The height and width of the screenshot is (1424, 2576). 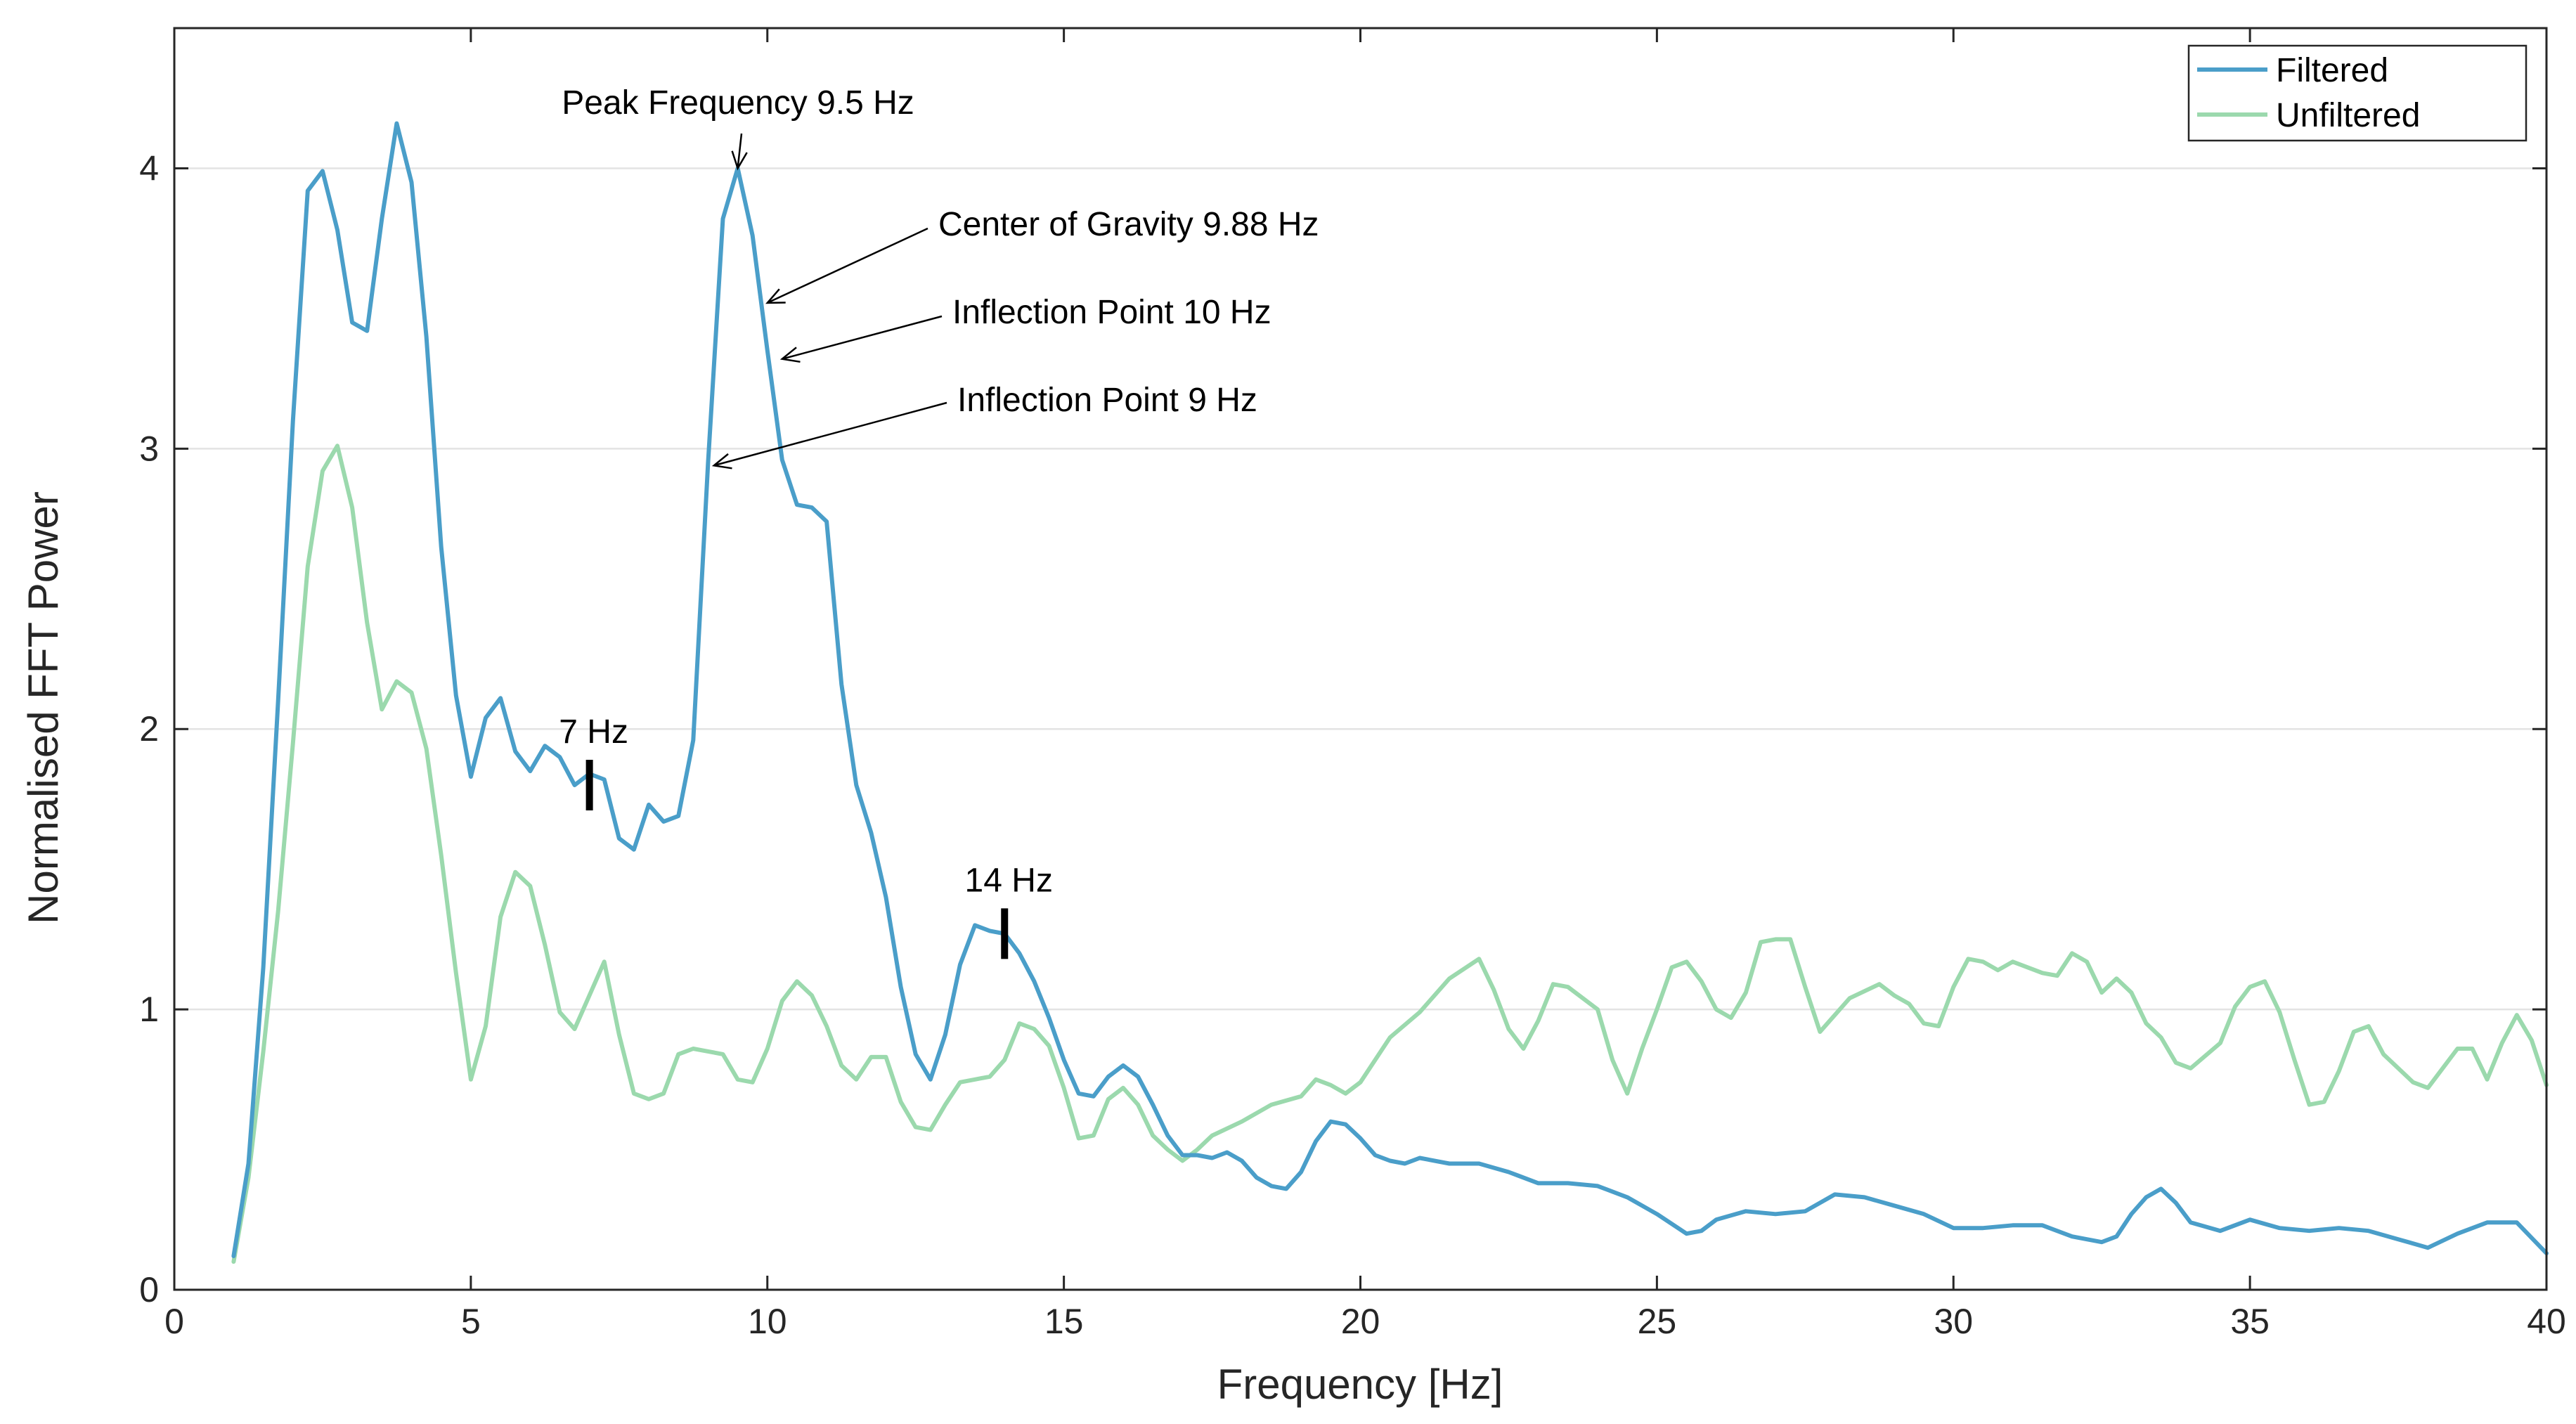 What do you see at coordinates (1361, 1321) in the screenshot?
I see `x-tick-label-20: 20` at bounding box center [1361, 1321].